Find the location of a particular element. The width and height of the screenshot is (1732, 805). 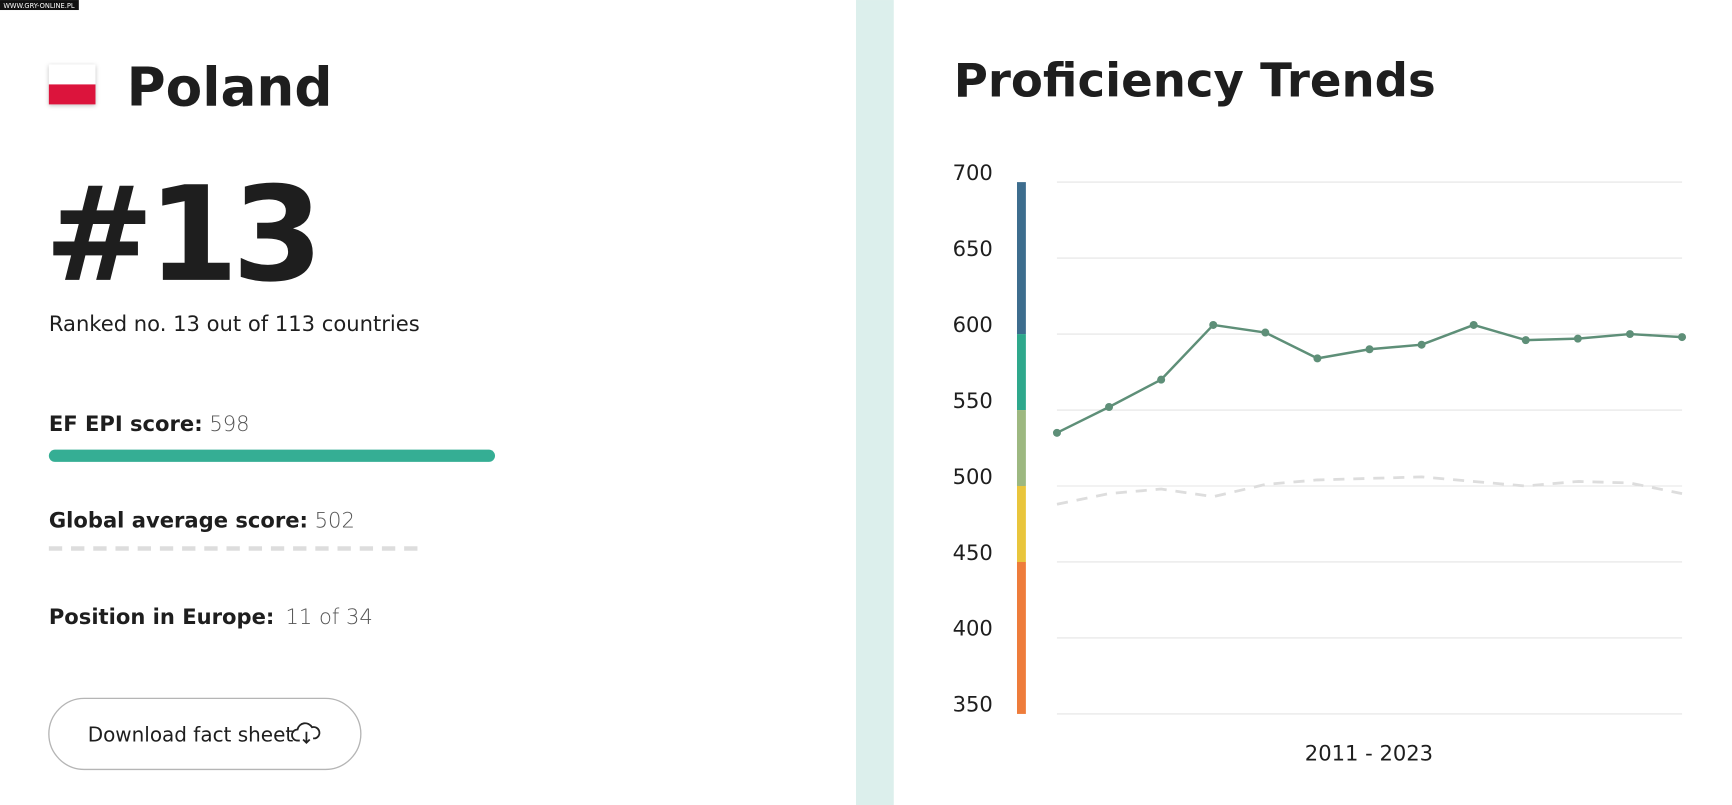

y-tick-label: 650 is located at coordinates (973, 248).